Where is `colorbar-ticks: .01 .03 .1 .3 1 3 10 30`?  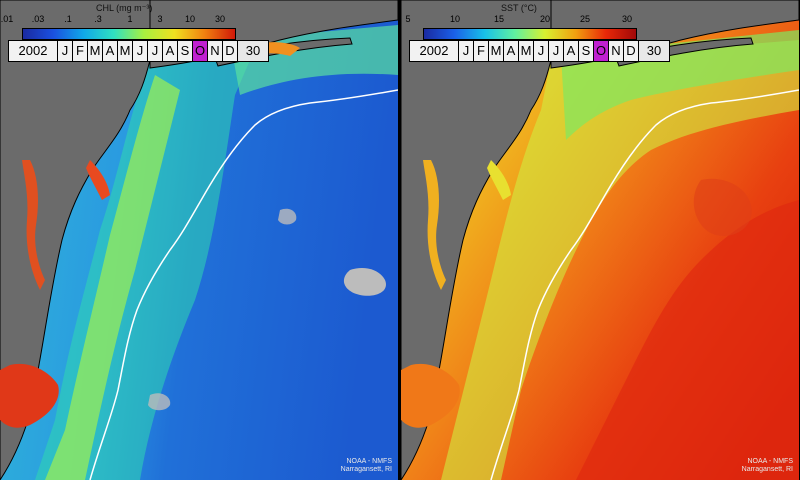 colorbar-ticks: .01 .03 .1 .3 1 3 10 30 is located at coordinates (120, 19).